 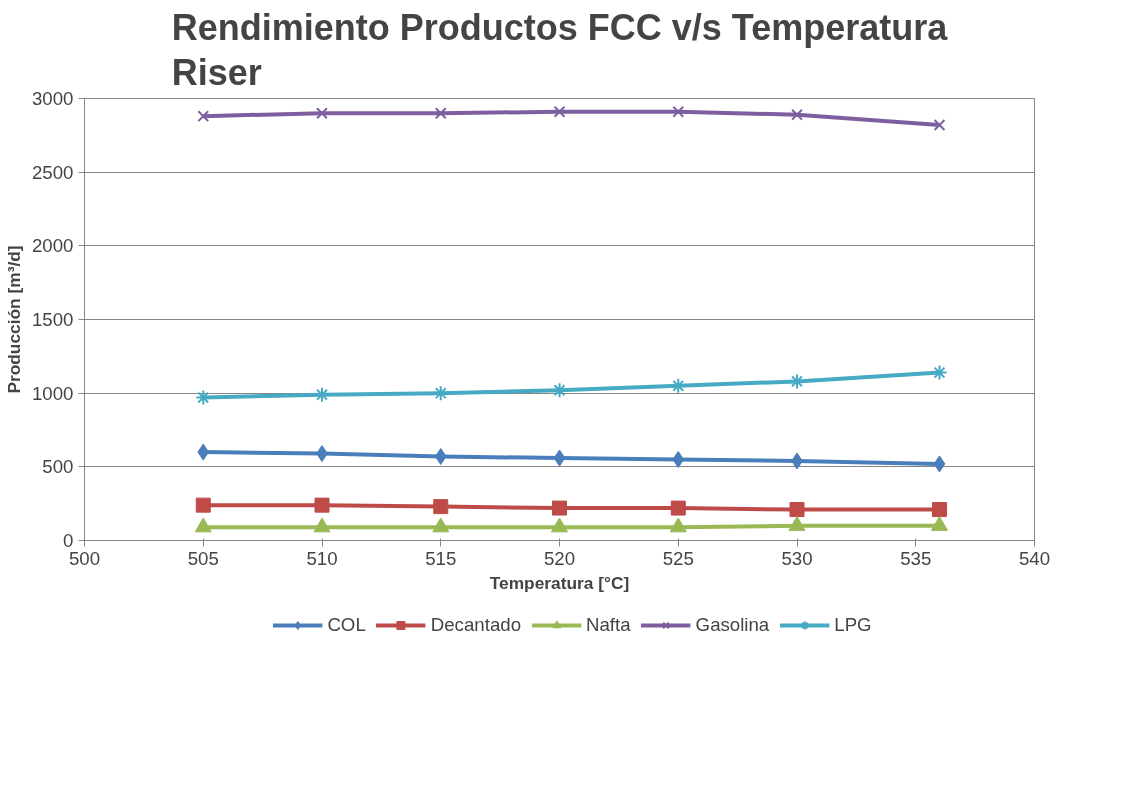 I want to click on x-tick-label: 525, so click(x=678, y=558).